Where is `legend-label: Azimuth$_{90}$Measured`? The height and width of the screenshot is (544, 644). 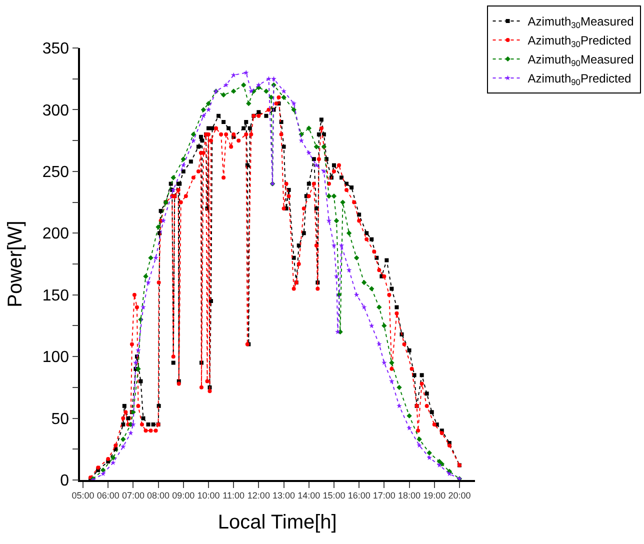
legend-label: Azimuth$_{90}$Measured is located at coordinates (581, 60).